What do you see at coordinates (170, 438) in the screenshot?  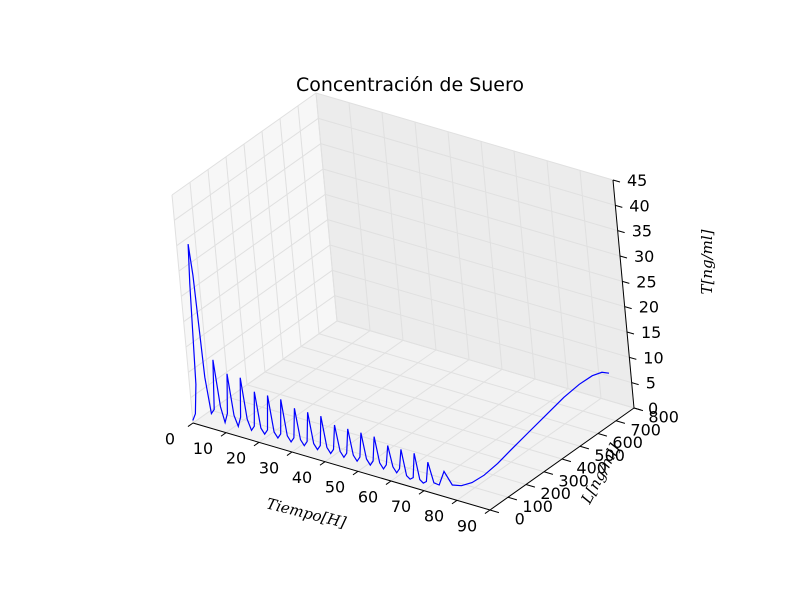 I see `x-tick-label: 0` at bounding box center [170, 438].